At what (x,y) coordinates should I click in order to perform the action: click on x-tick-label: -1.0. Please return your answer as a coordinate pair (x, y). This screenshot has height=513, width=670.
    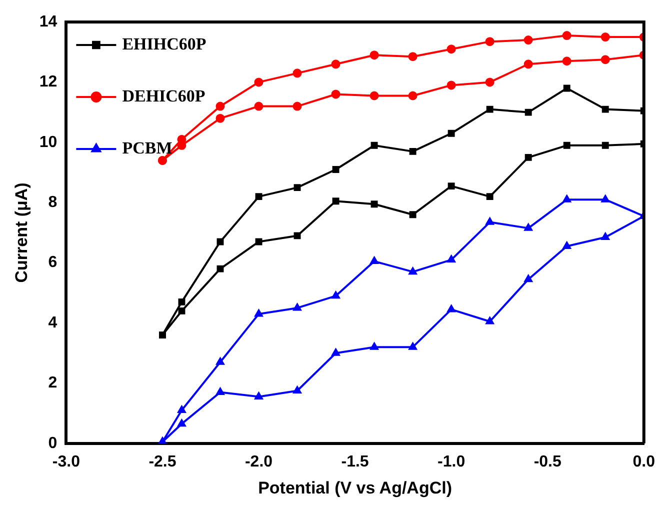
    Looking at the image, I should click on (452, 461).